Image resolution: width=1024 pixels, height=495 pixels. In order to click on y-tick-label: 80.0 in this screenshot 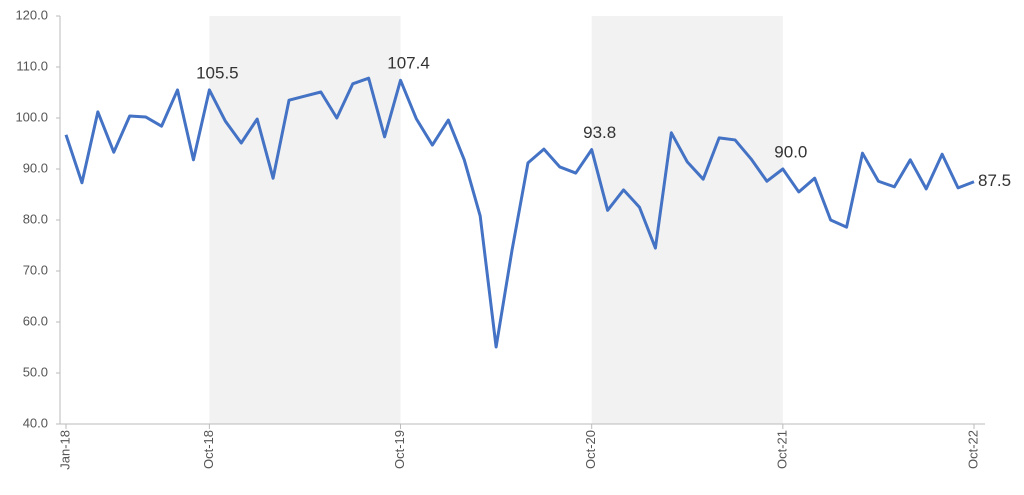, I will do `click(35, 218)`.